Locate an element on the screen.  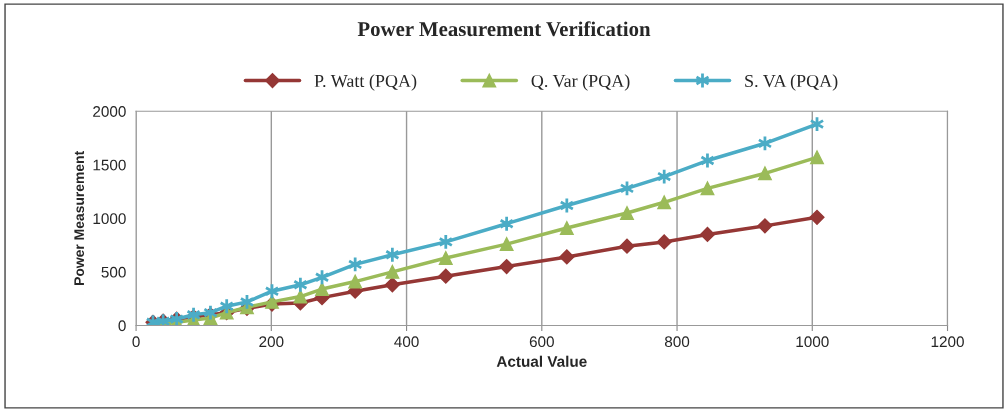
x-tick-label: 200 is located at coordinates (271, 342).